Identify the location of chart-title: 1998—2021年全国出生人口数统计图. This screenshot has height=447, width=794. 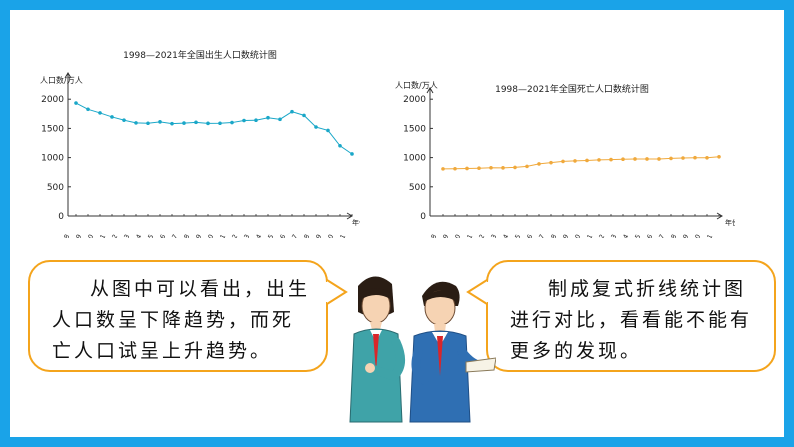
(200, 55).